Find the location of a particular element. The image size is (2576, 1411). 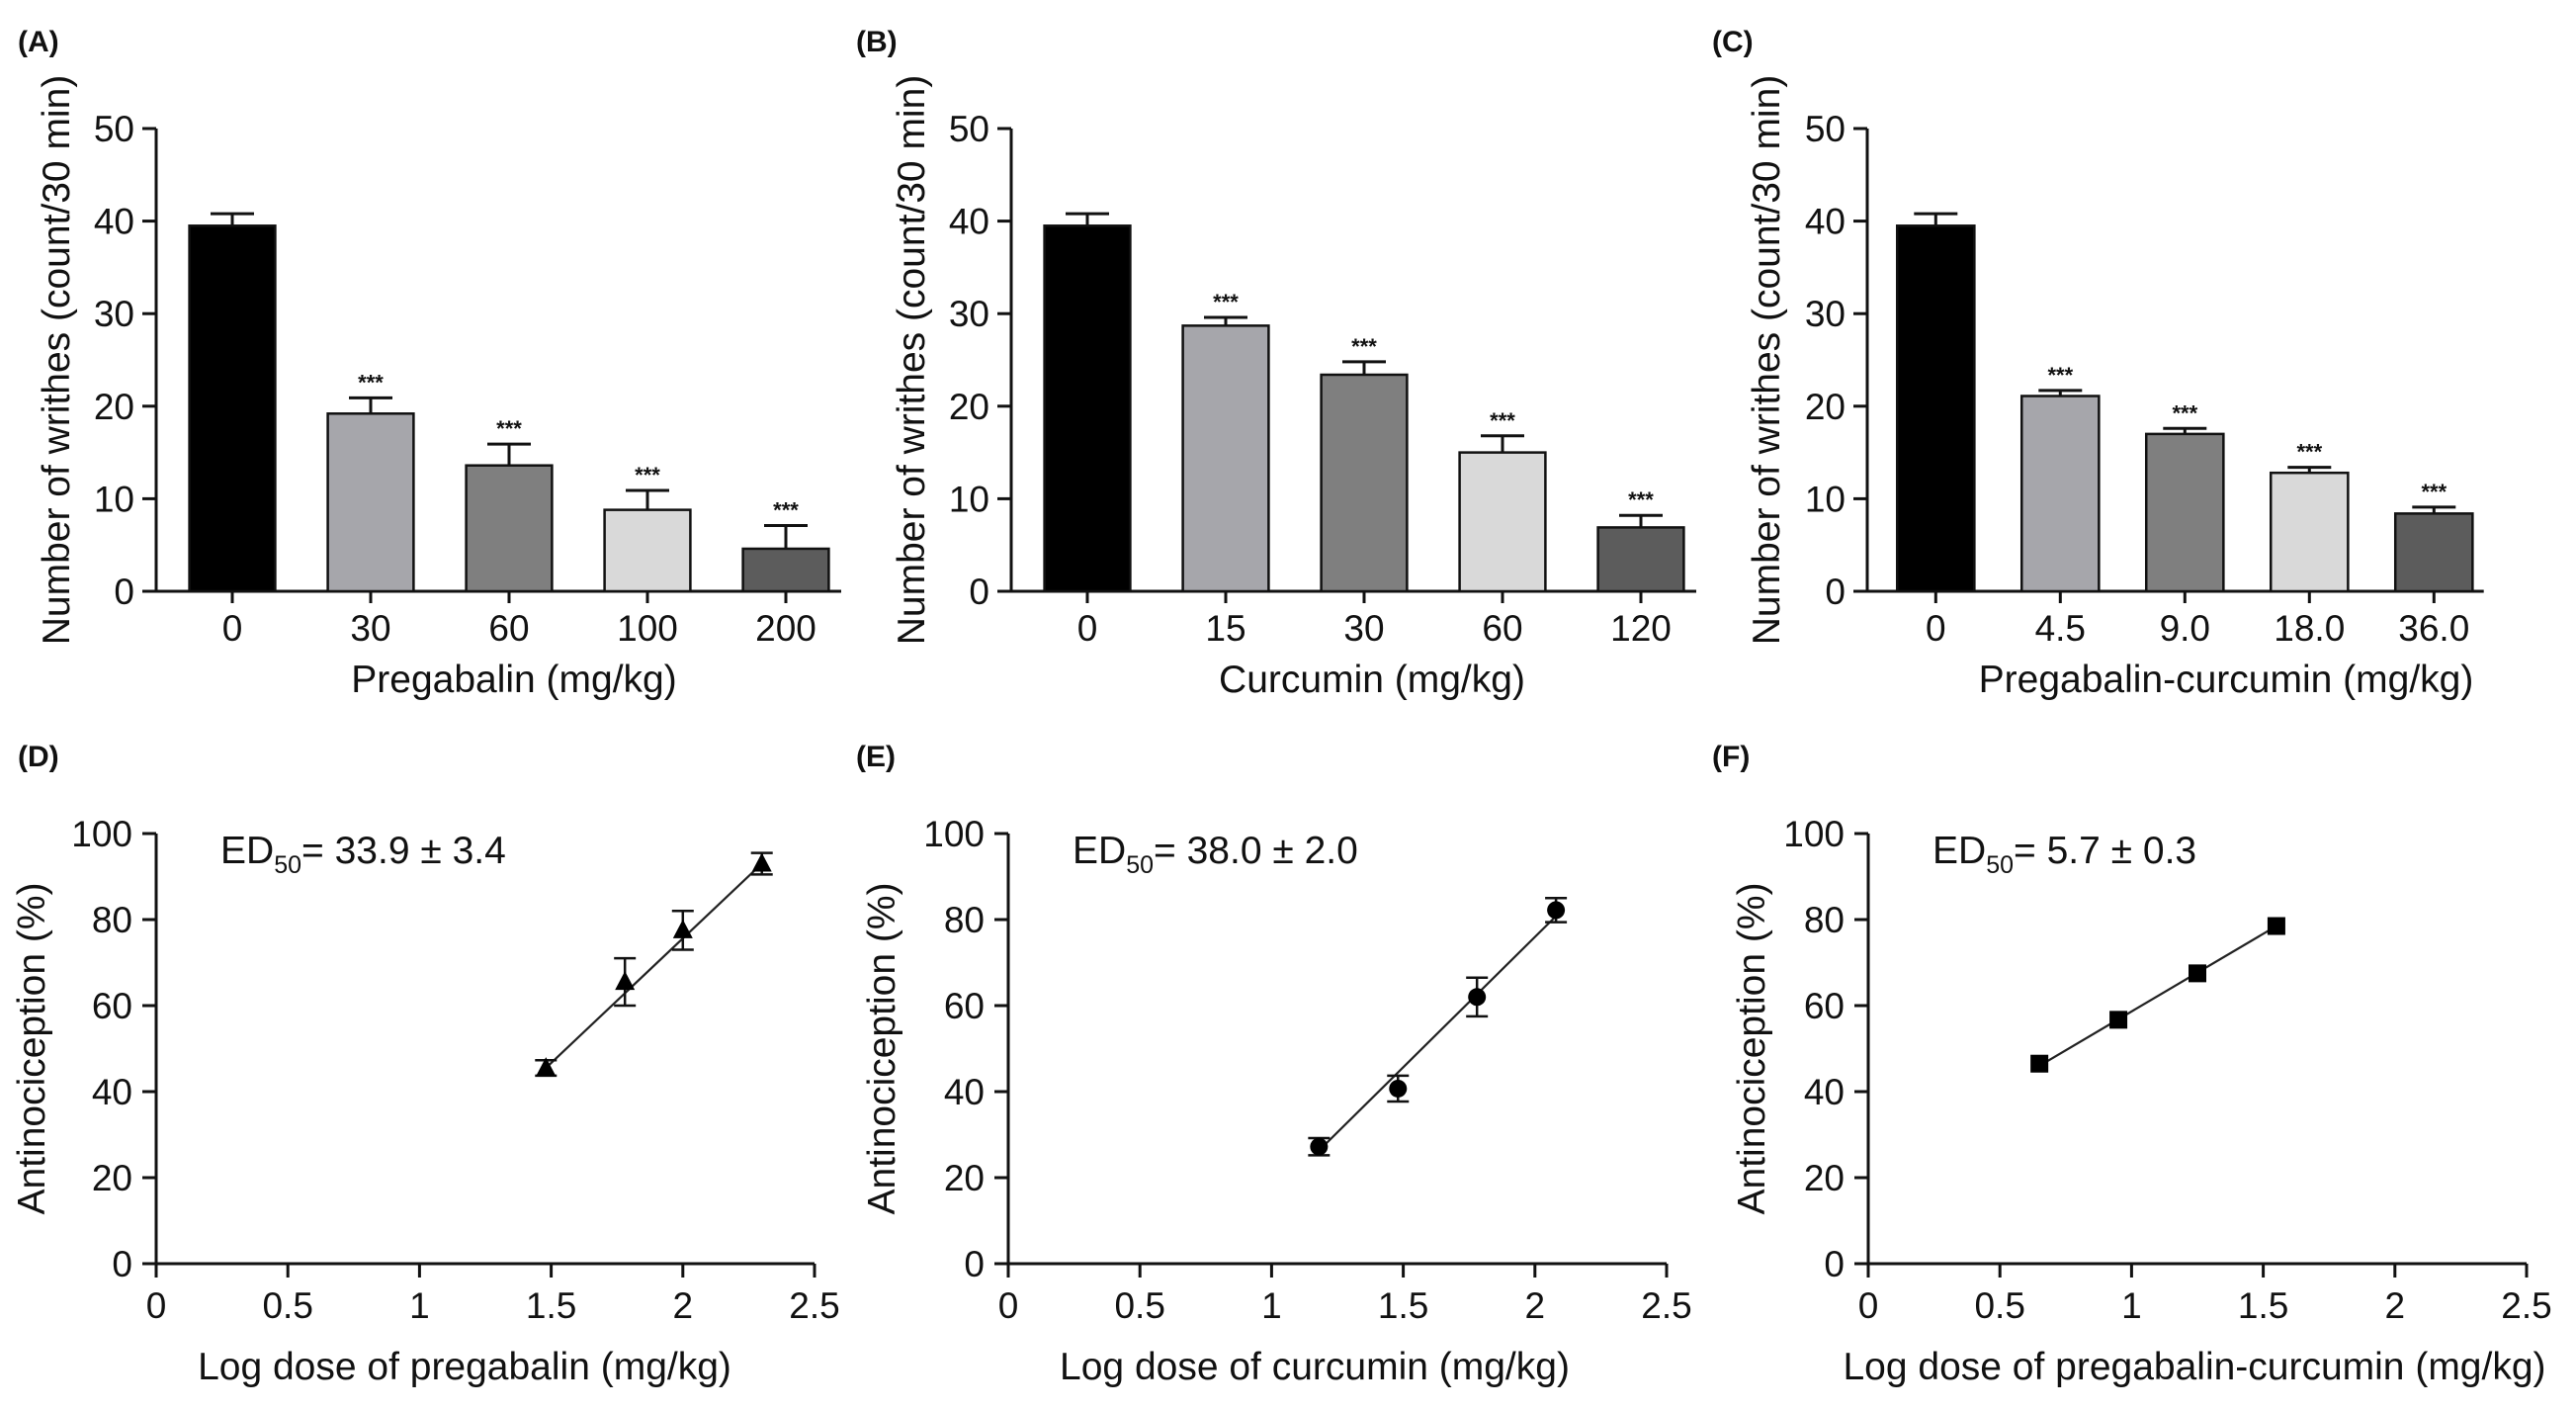

panel-label: (E) is located at coordinates (876, 757).